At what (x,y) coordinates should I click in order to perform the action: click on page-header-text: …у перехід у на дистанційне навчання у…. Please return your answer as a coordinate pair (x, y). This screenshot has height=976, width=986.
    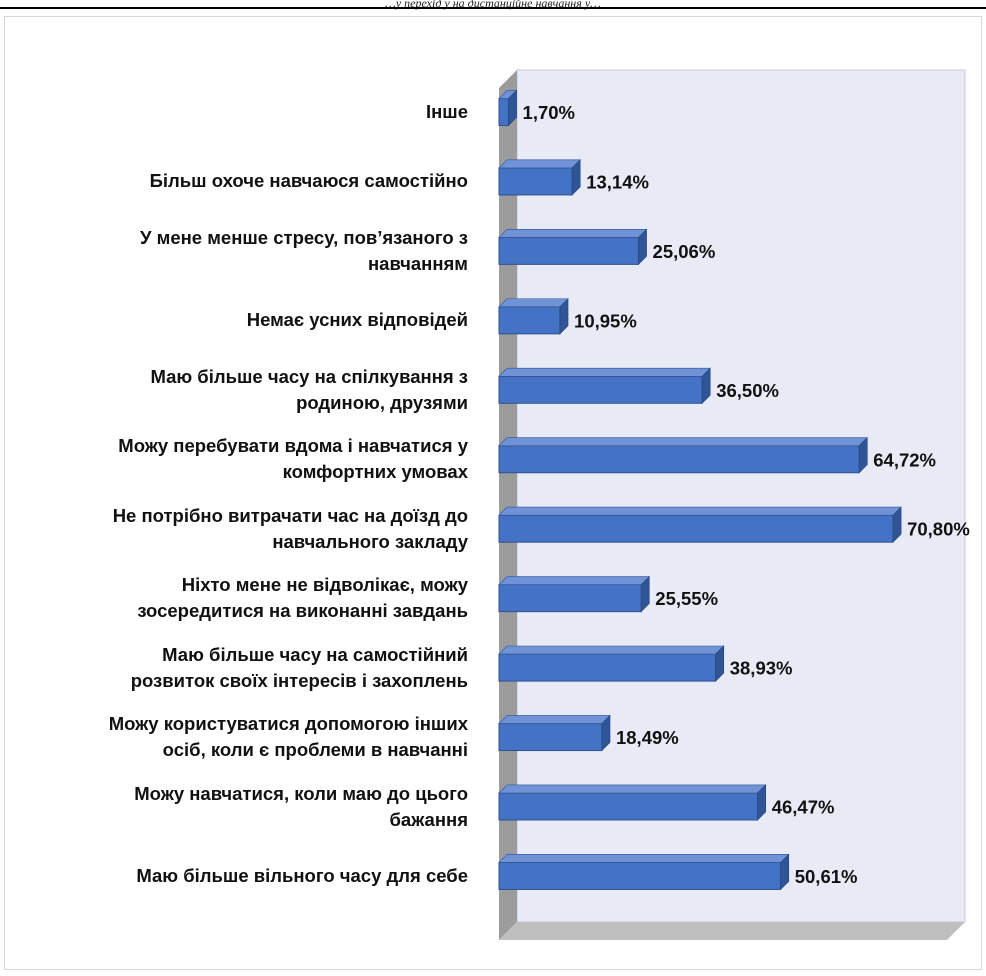
    Looking at the image, I should click on (493, 5).